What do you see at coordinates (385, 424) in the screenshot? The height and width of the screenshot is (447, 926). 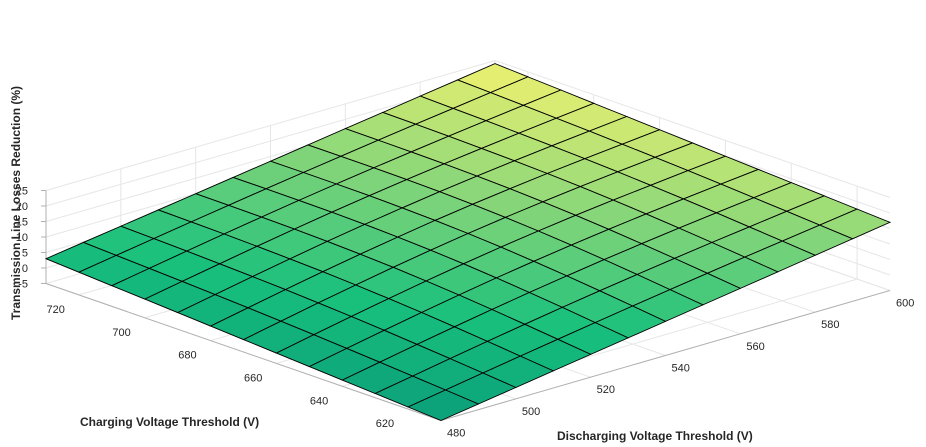 I see `y-tick-label: 620` at bounding box center [385, 424].